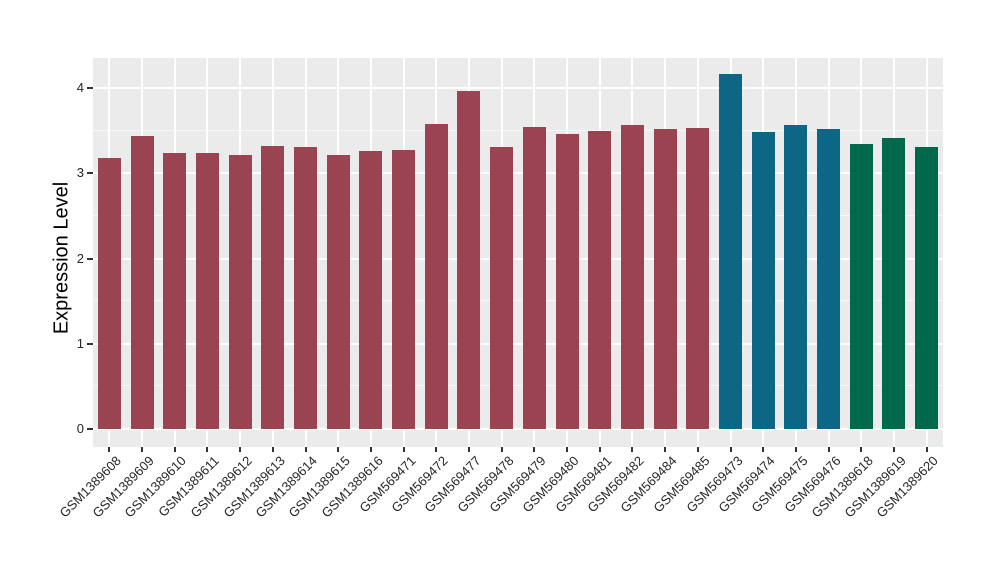 The width and height of the screenshot is (1000, 580). Describe the element at coordinates (80, 173) in the screenshot. I see `y-tick-label: 3` at that location.